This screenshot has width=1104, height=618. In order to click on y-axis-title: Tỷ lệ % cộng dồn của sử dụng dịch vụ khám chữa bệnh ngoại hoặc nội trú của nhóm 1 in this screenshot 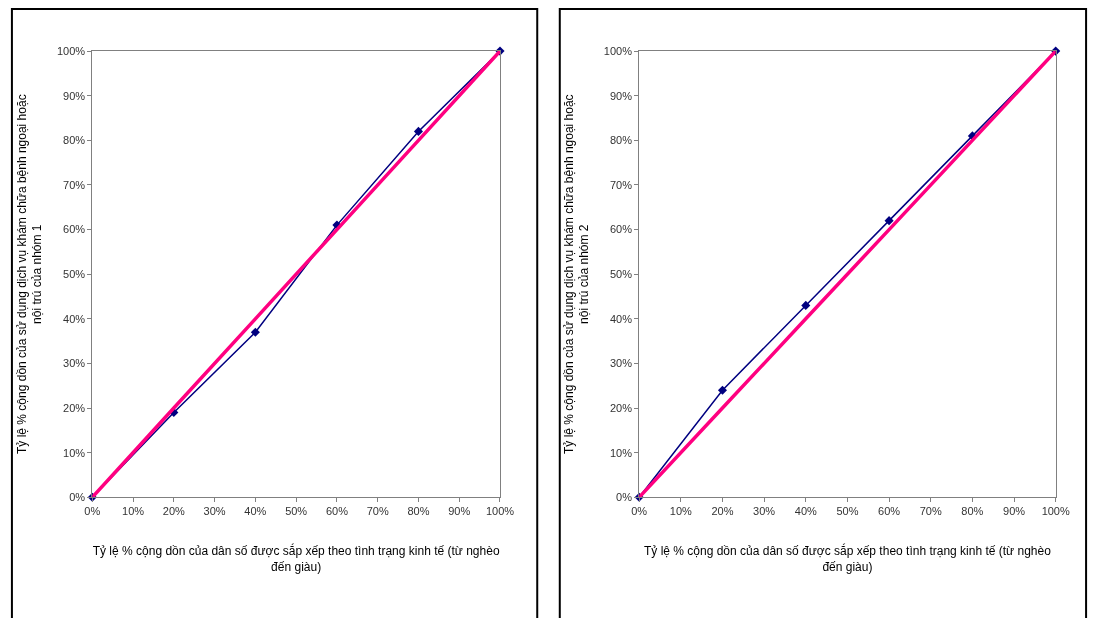, I will do `click(29, 274)`.